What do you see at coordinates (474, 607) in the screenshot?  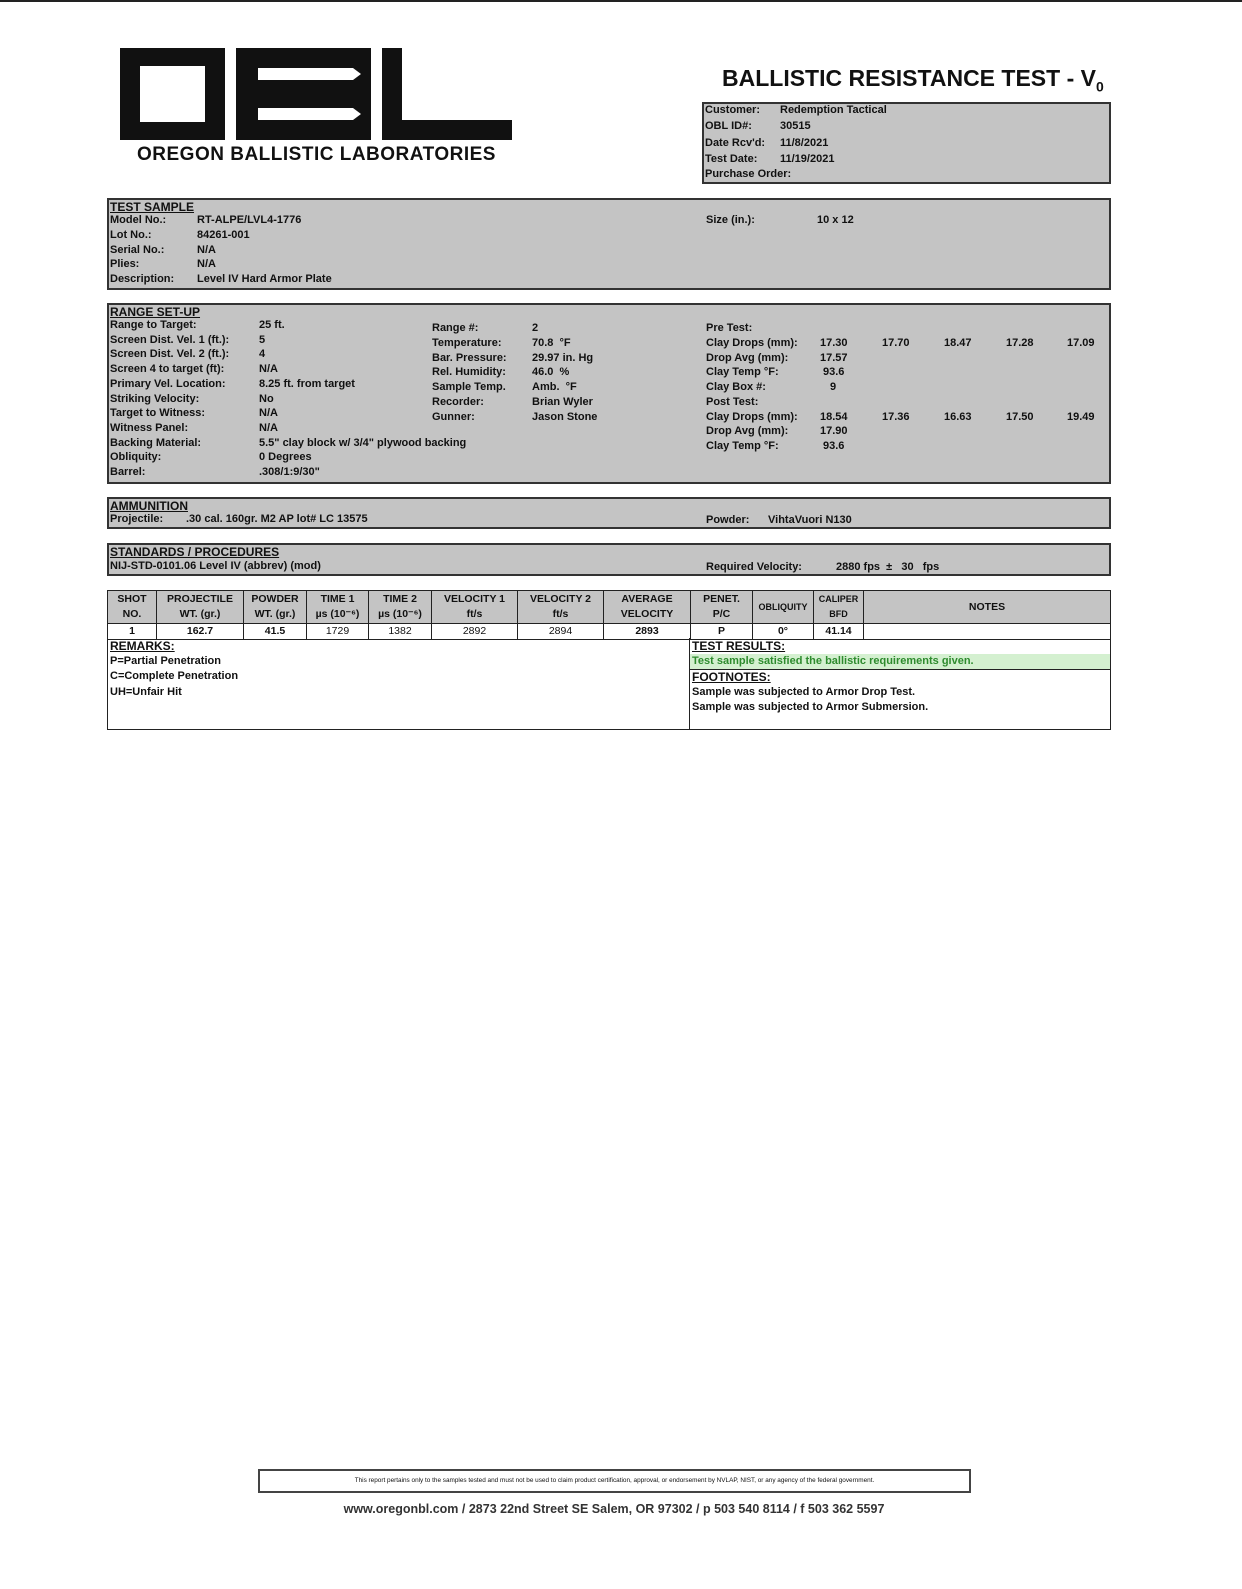 I see `column-header: VELOCITY 1 ft/s` at bounding box center [474, 607].